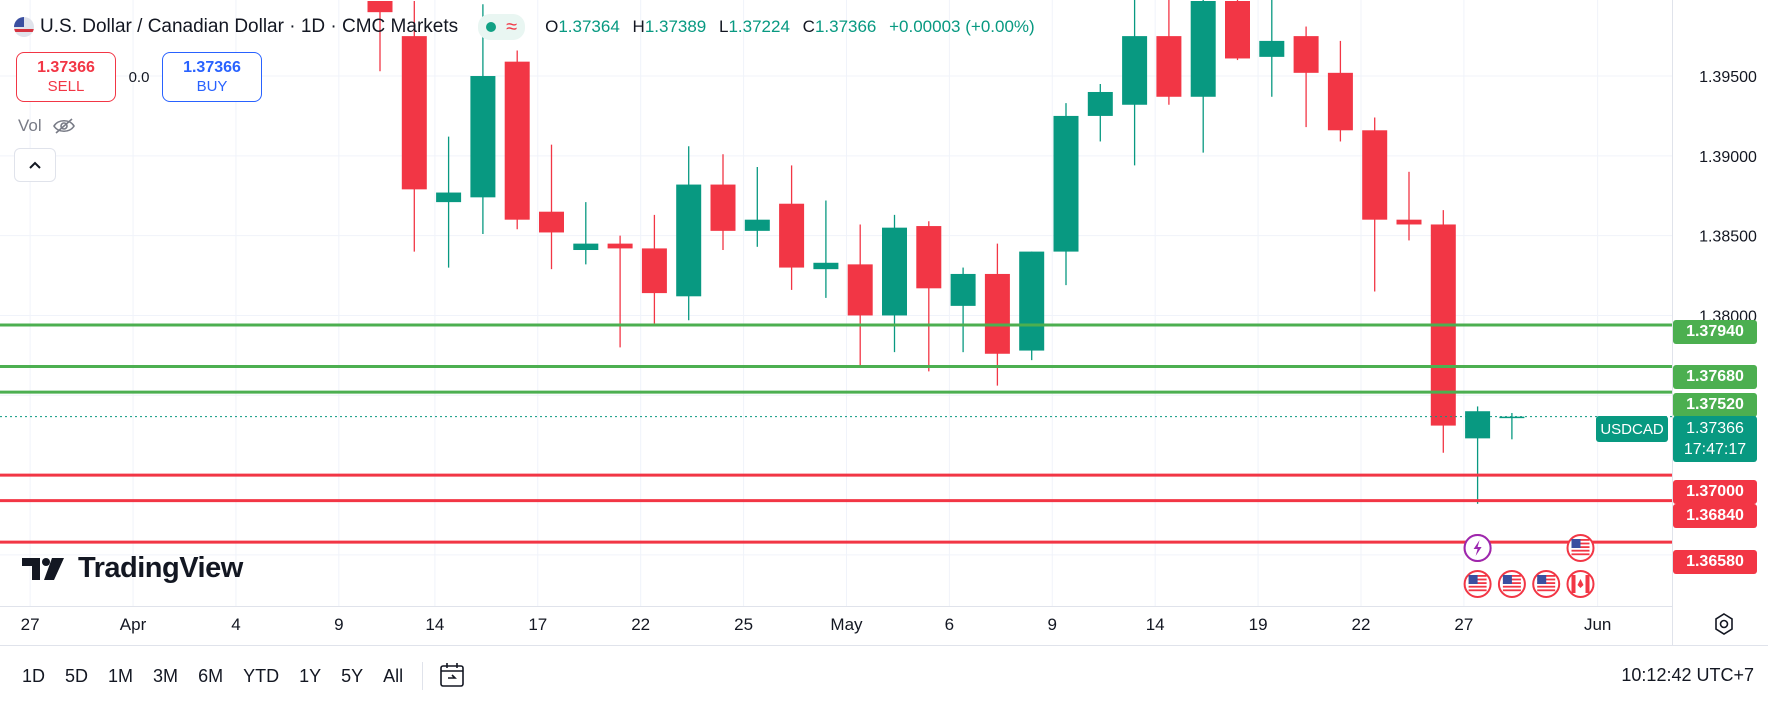 The image size is (1768, 707). What do you see at coordinates (66, 77) in the screenshot?
I see `sell-button: 1.37366 SELL` at bounding box center [66, 77].